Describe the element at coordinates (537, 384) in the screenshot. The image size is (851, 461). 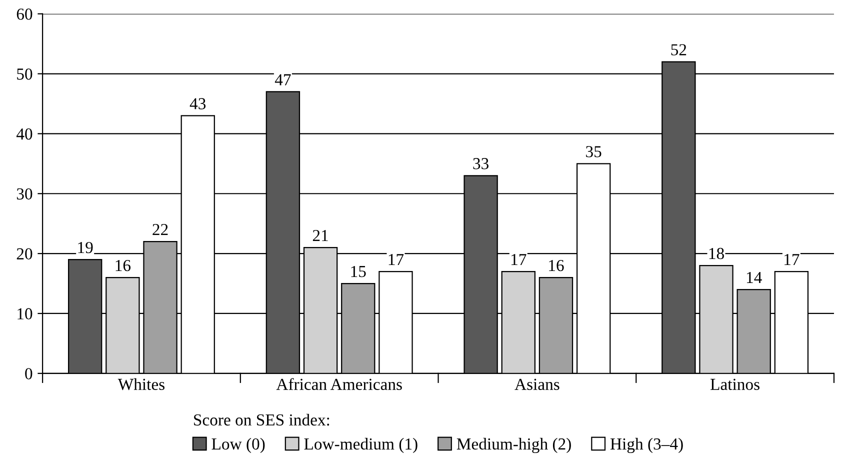
I see `x-tick-label: Asians` at that location.